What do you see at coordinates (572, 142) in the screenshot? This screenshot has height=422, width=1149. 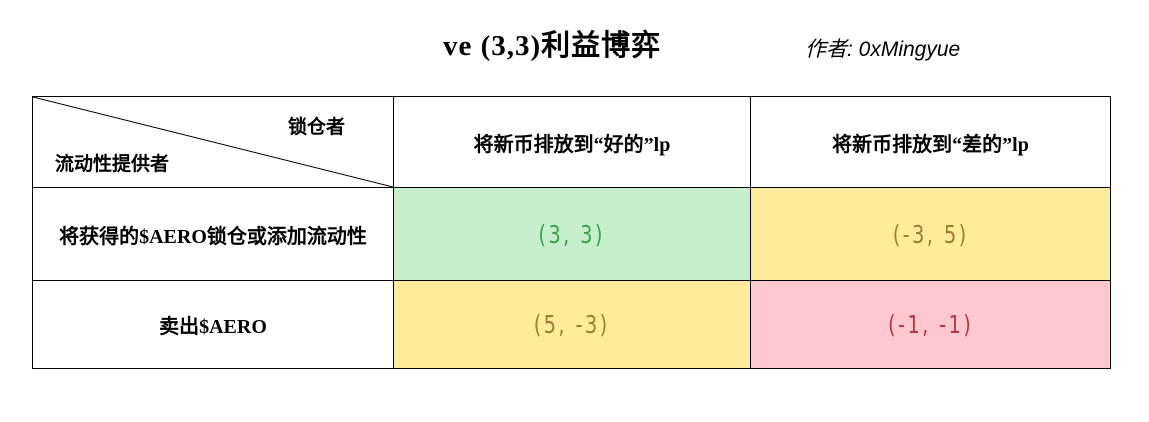 I see `column-header-good-lp: 将新币排放到“好的”lp` at bounding box center [572, 142].